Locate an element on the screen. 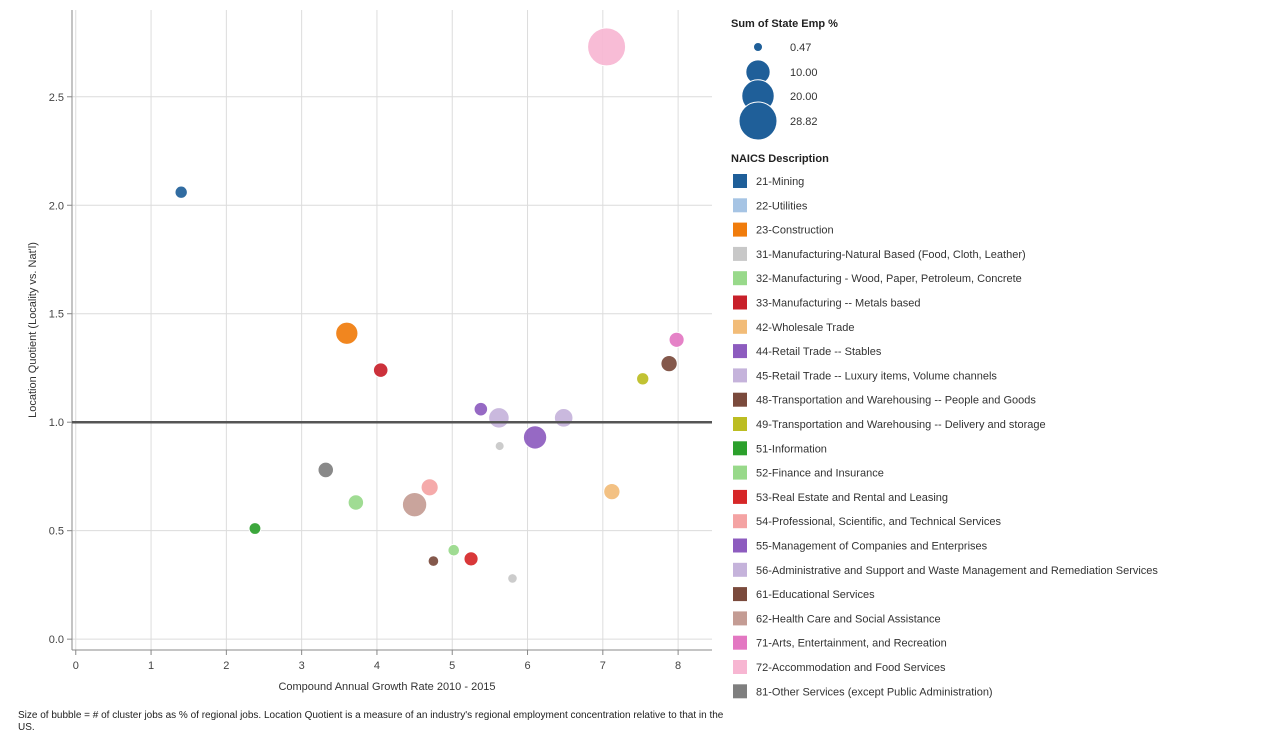  x-tick-label: 7 is located at coordinates (603, 666).